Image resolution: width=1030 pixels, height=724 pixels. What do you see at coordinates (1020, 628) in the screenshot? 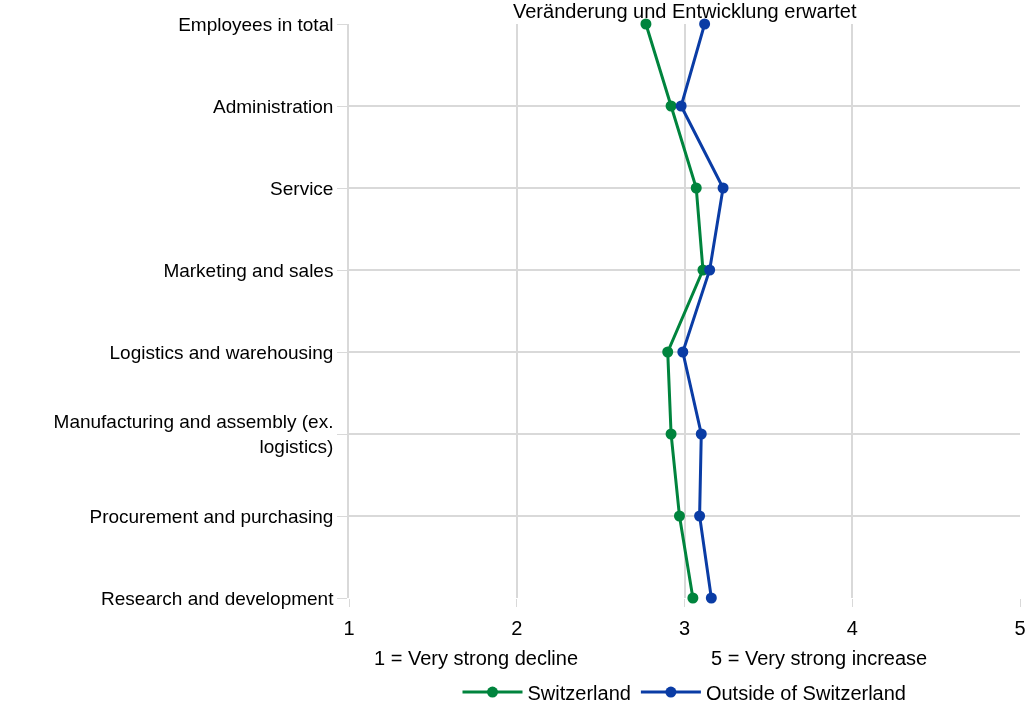
I see `x-tick-label: 5` at bounding box center [1020, 628].